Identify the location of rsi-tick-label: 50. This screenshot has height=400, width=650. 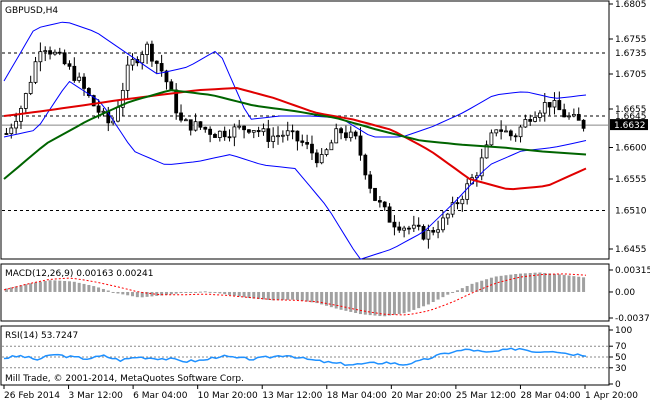
(621, 358).